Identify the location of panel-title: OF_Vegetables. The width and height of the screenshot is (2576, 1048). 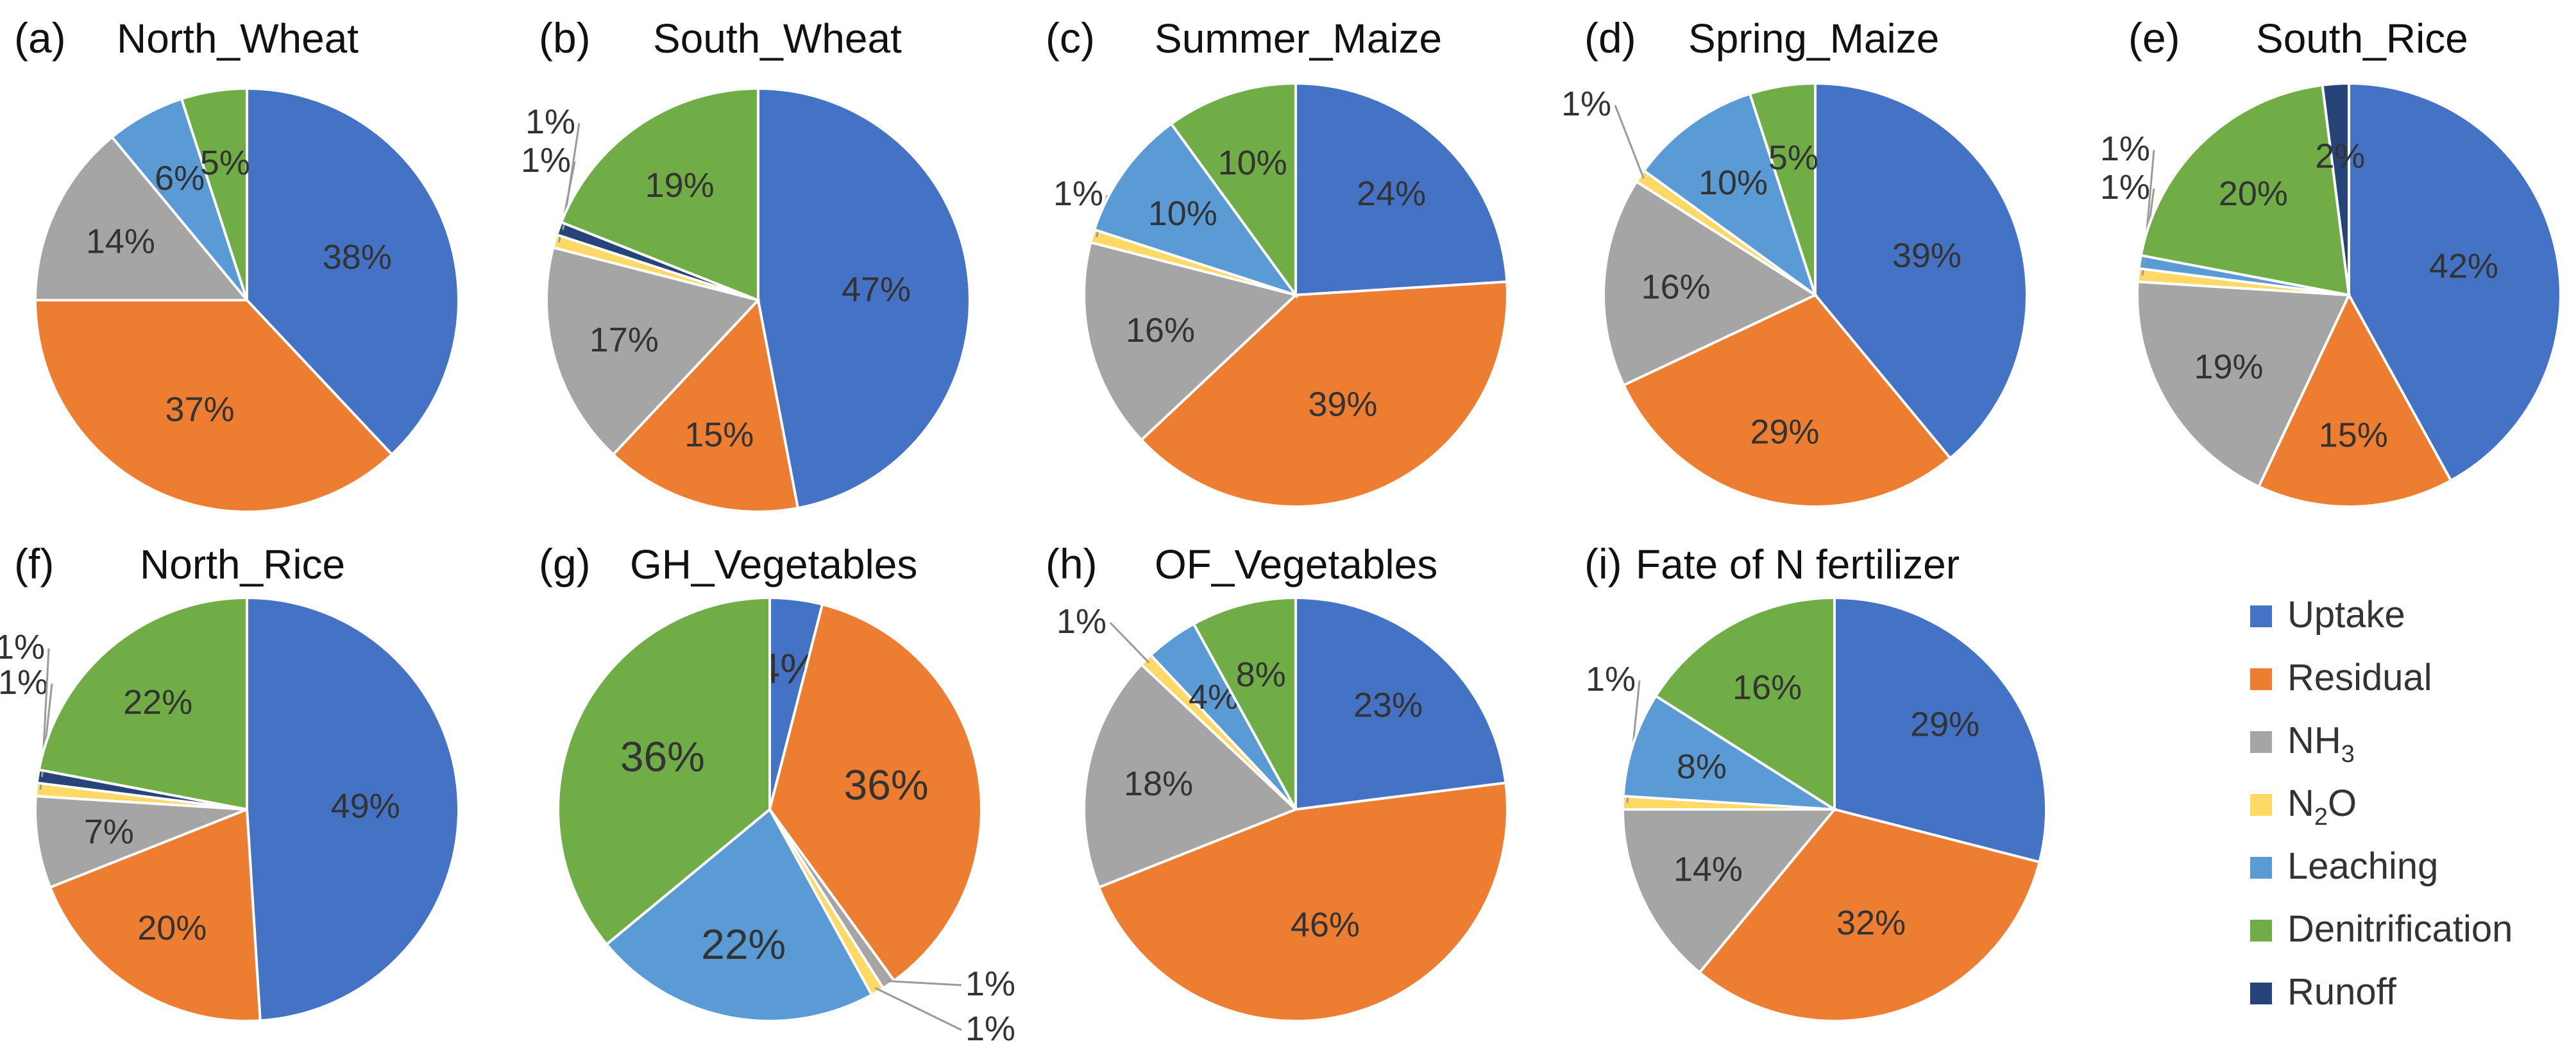
(1296, 564).